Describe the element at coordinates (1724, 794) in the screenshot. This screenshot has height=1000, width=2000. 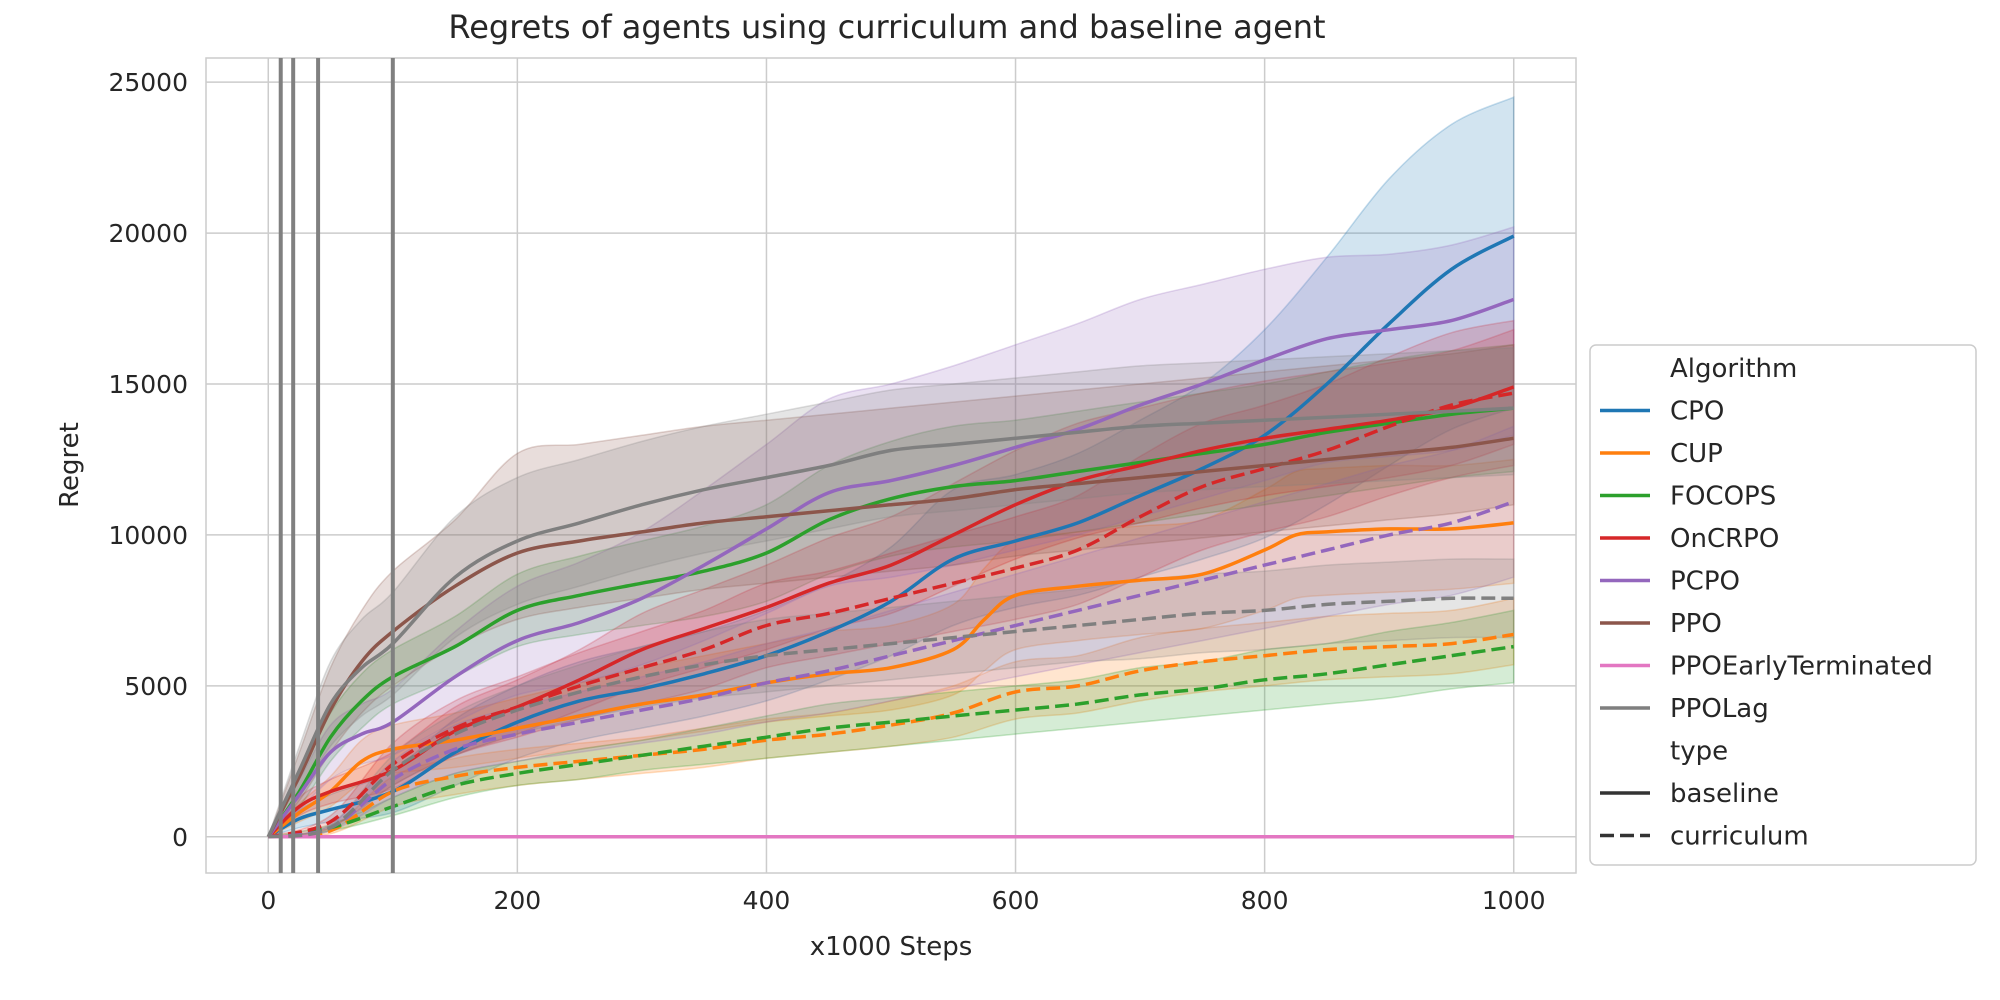
I see `legend-baseline-label: baseline` at that location.